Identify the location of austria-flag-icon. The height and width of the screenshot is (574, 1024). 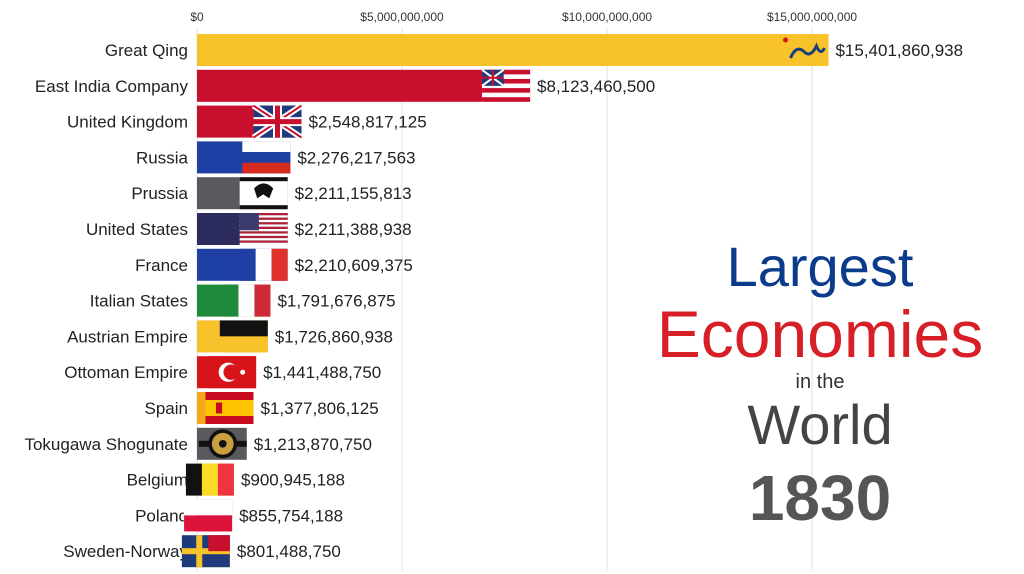
(243, 336).